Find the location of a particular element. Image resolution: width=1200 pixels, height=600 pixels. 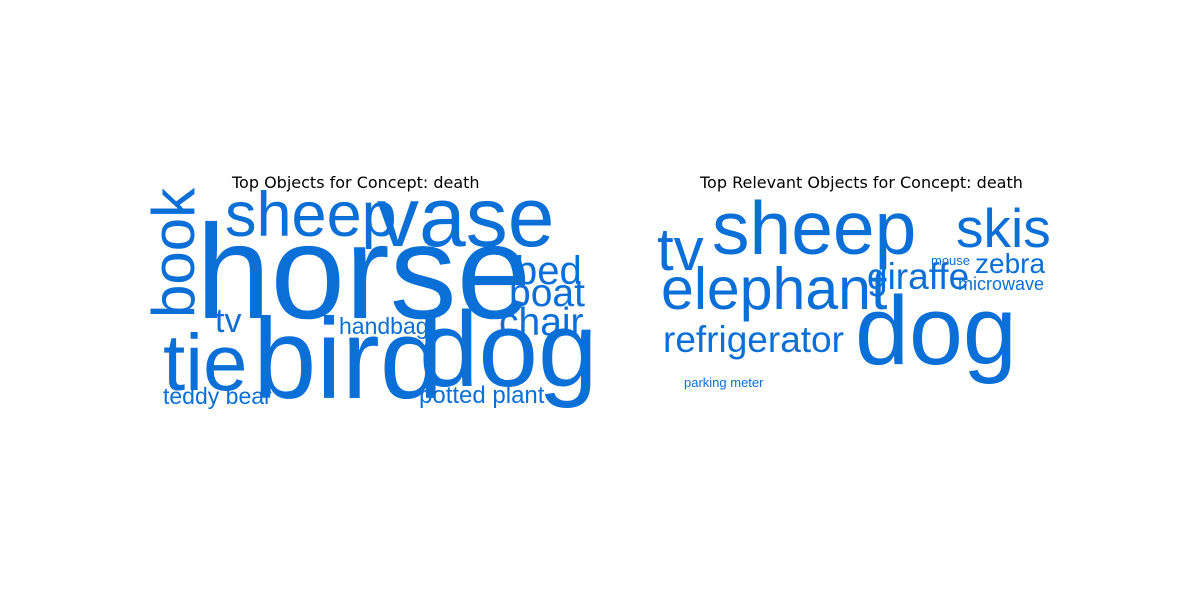

word-microwave: microwave is located at coordinates (1001, 284).